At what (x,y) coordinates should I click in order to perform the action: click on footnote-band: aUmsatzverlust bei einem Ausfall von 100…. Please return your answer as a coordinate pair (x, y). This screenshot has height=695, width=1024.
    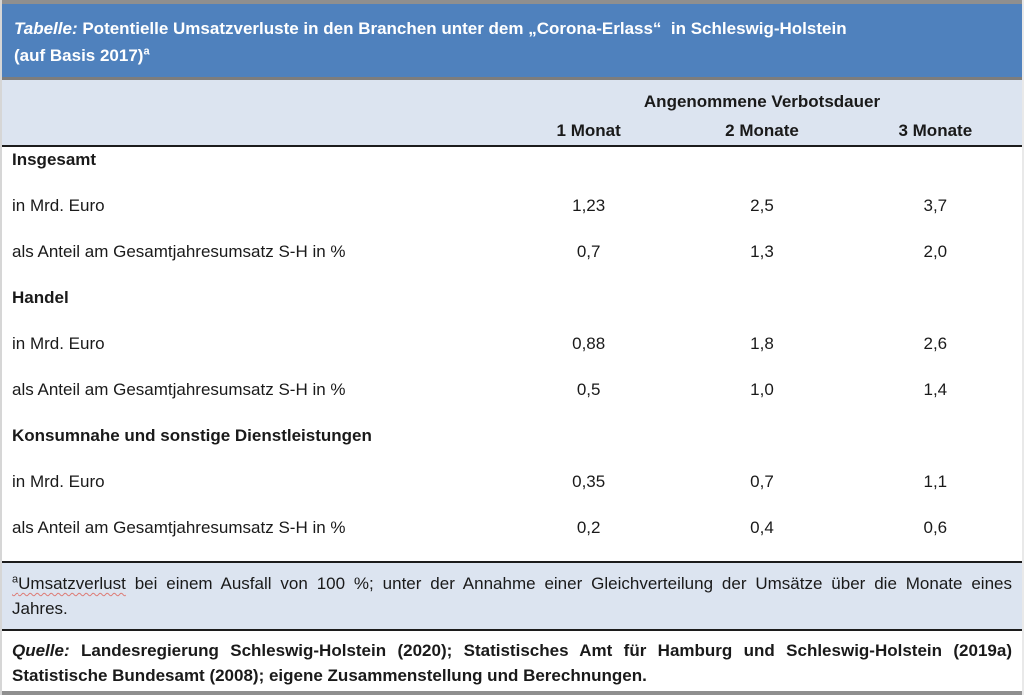
    Looking at the image, I should click on (512, 596).